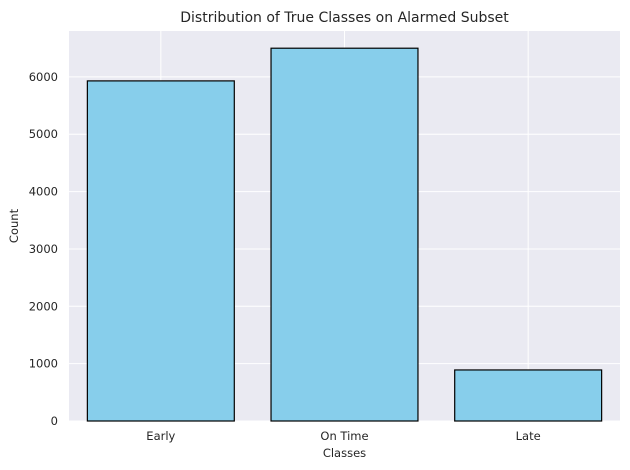  What do you see at coordinates (54, 421) in the screenshot?
I see `y-tick-label: 0` at bounding box center [54, 421].